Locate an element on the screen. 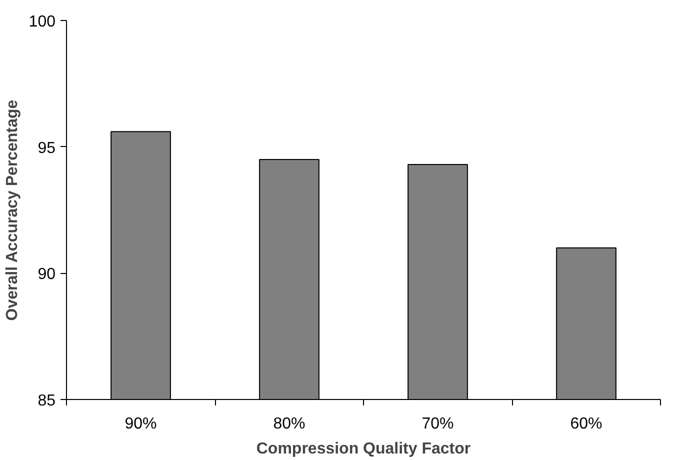  y-axis-title: Overall Accuracy Percentage is located at coordinates (12, 210).